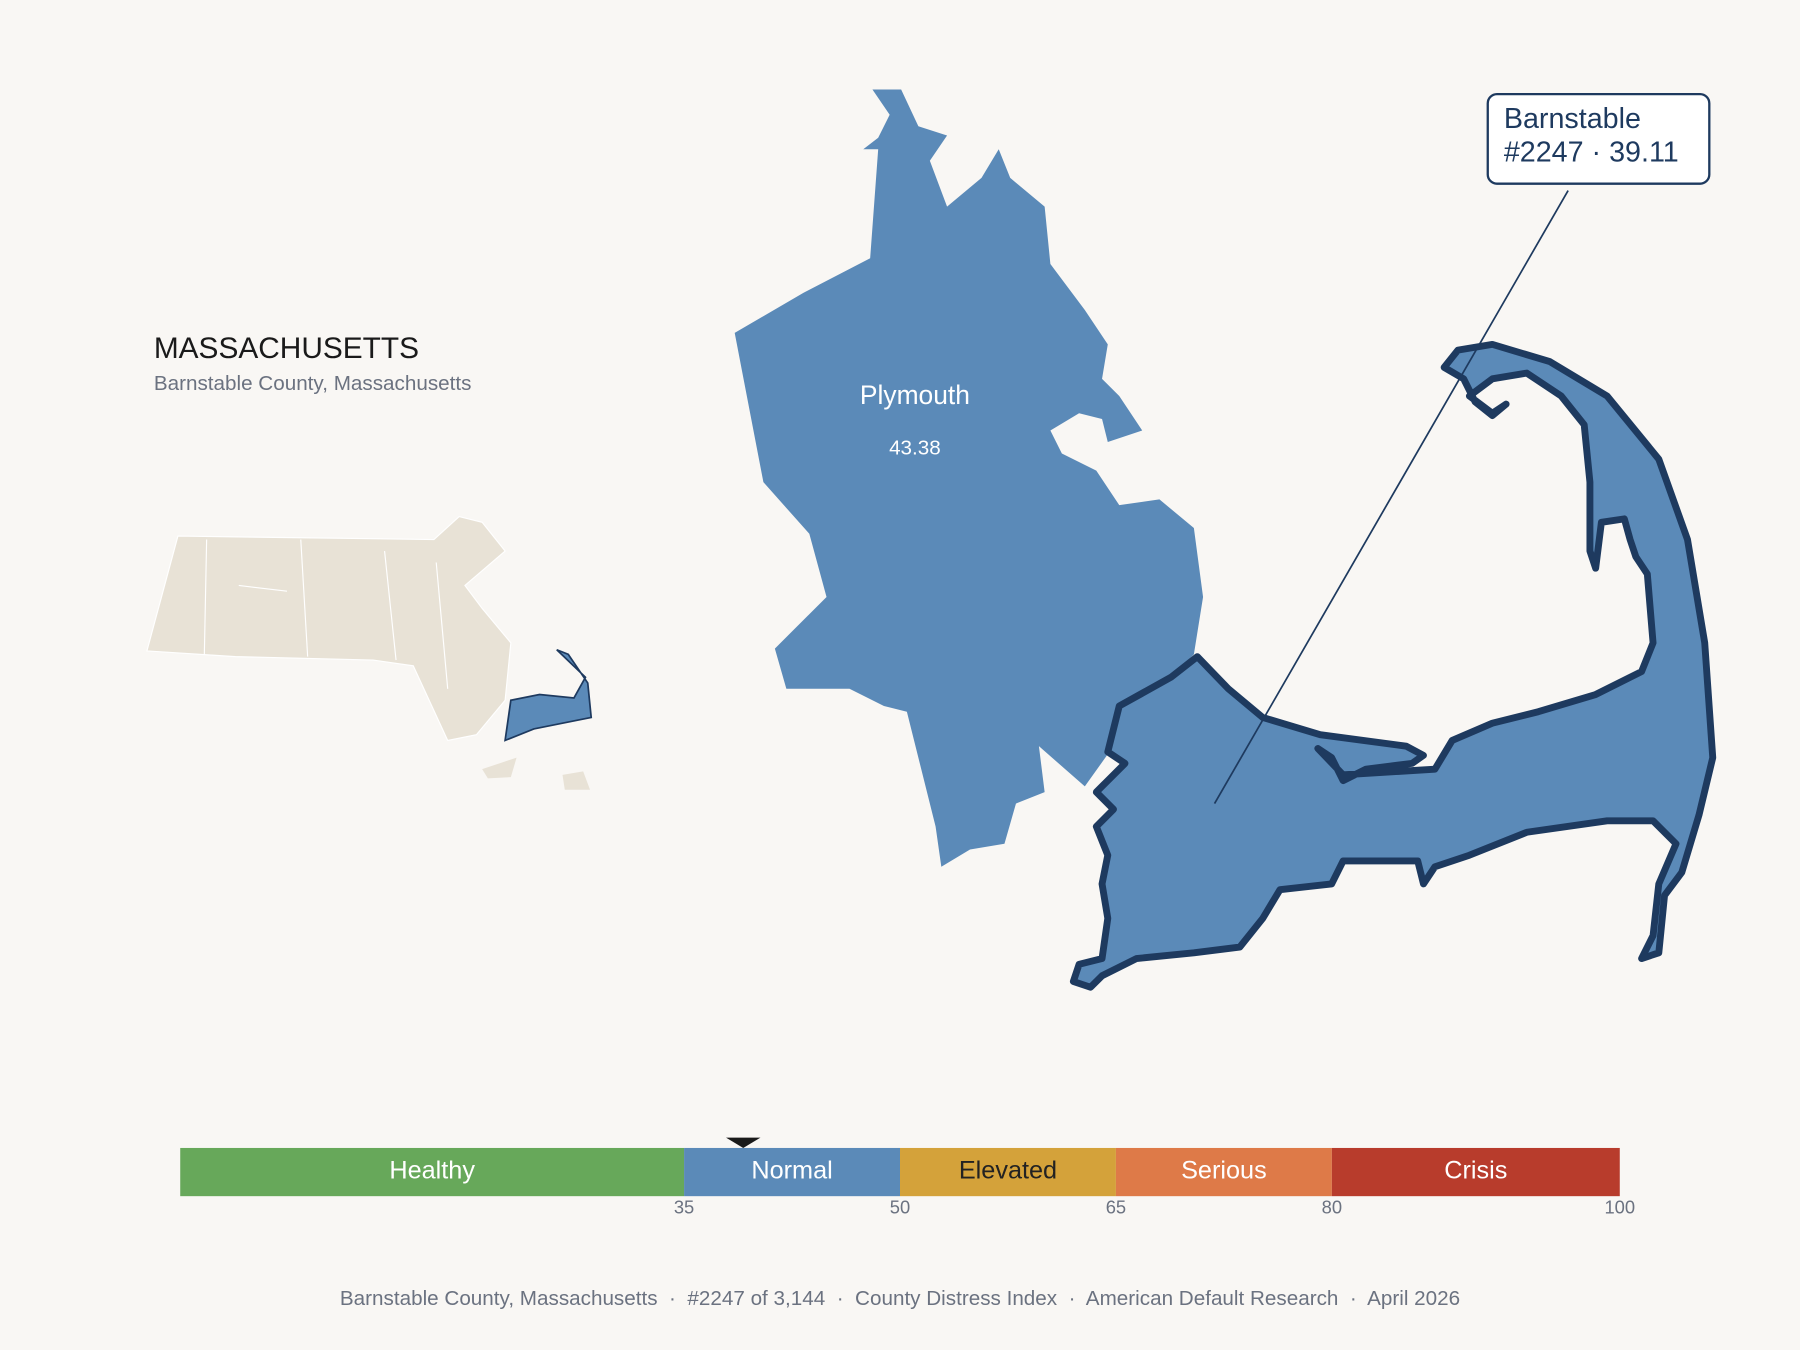 This screenshot has height=1350, width=1800. Describe the element at coordinates (915, 447) in the screenshot. I see `county-score: 43.38` at that location.